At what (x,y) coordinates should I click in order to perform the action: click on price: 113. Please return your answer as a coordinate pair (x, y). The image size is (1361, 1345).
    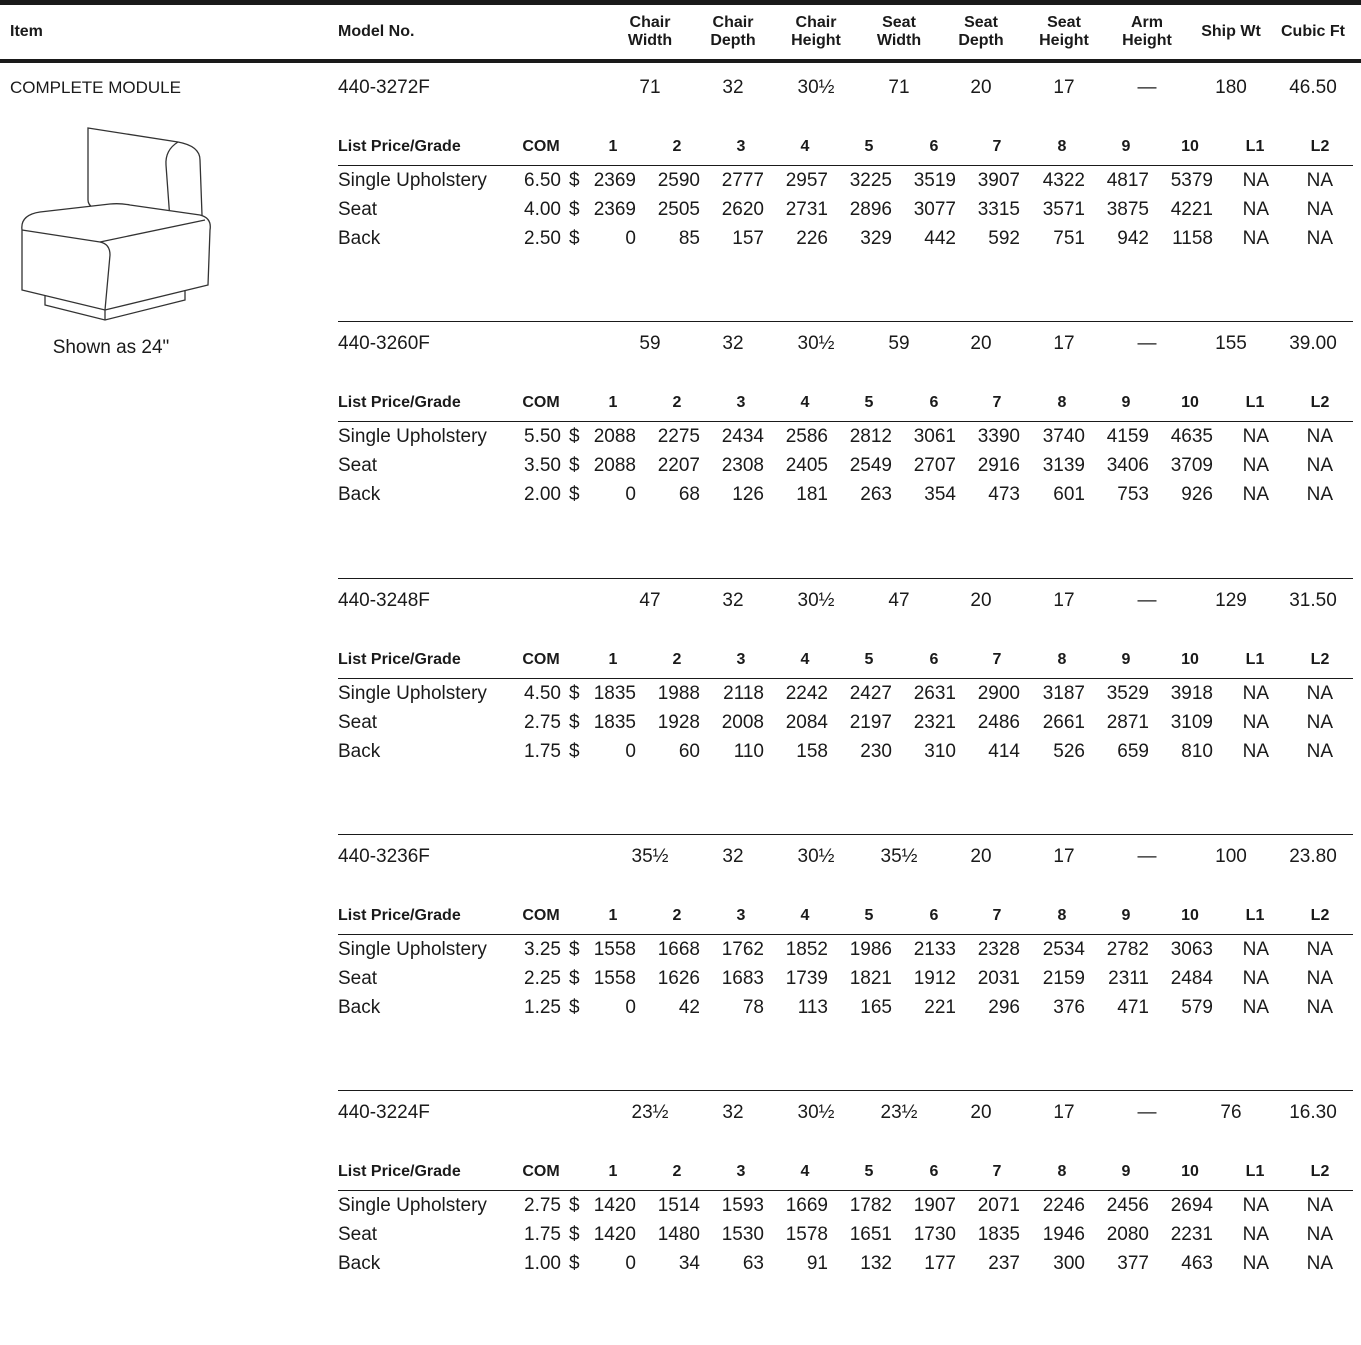
    Looking at the image, I should click on (812, 1007).